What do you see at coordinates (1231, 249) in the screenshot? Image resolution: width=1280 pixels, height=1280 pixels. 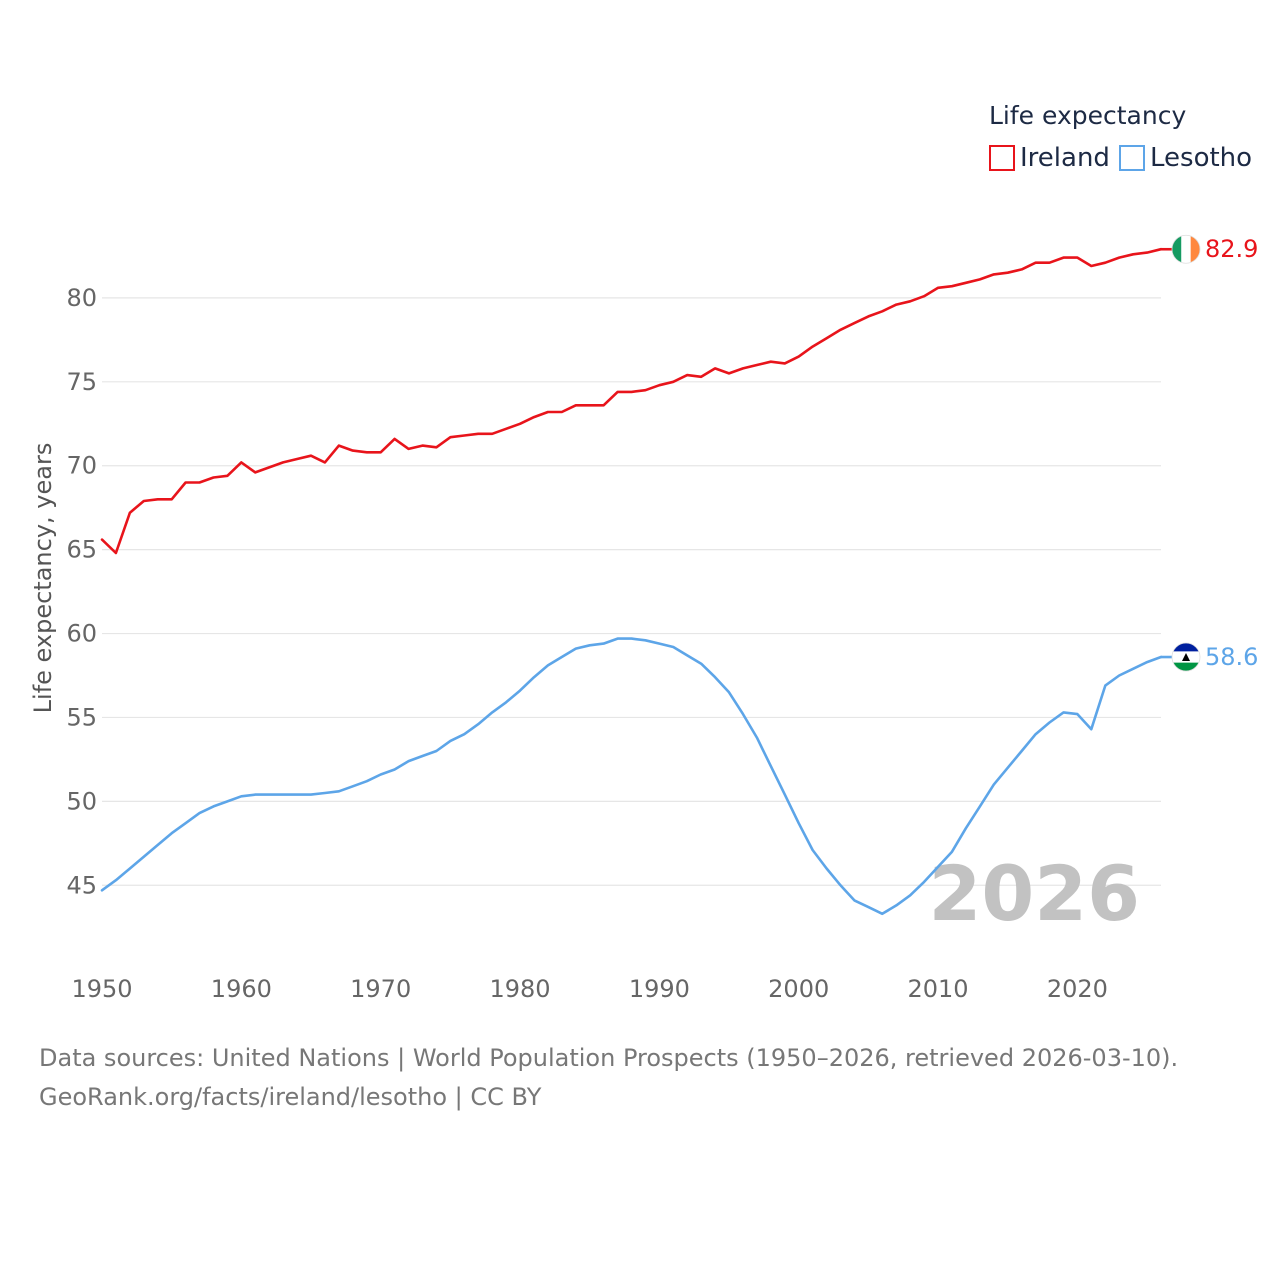 I see `end-label-ireland: 82.9` at bounding box center [1231, 249].